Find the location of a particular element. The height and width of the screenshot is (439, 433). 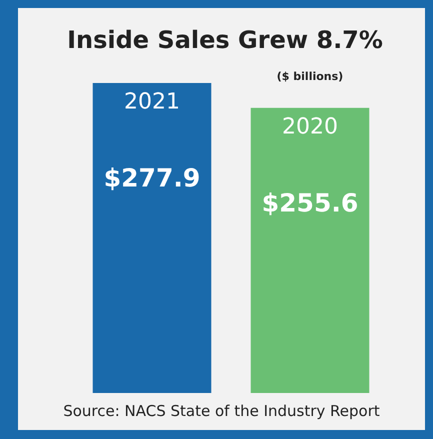

x-tick-label: 2020 is located at coordinates (310, 127).